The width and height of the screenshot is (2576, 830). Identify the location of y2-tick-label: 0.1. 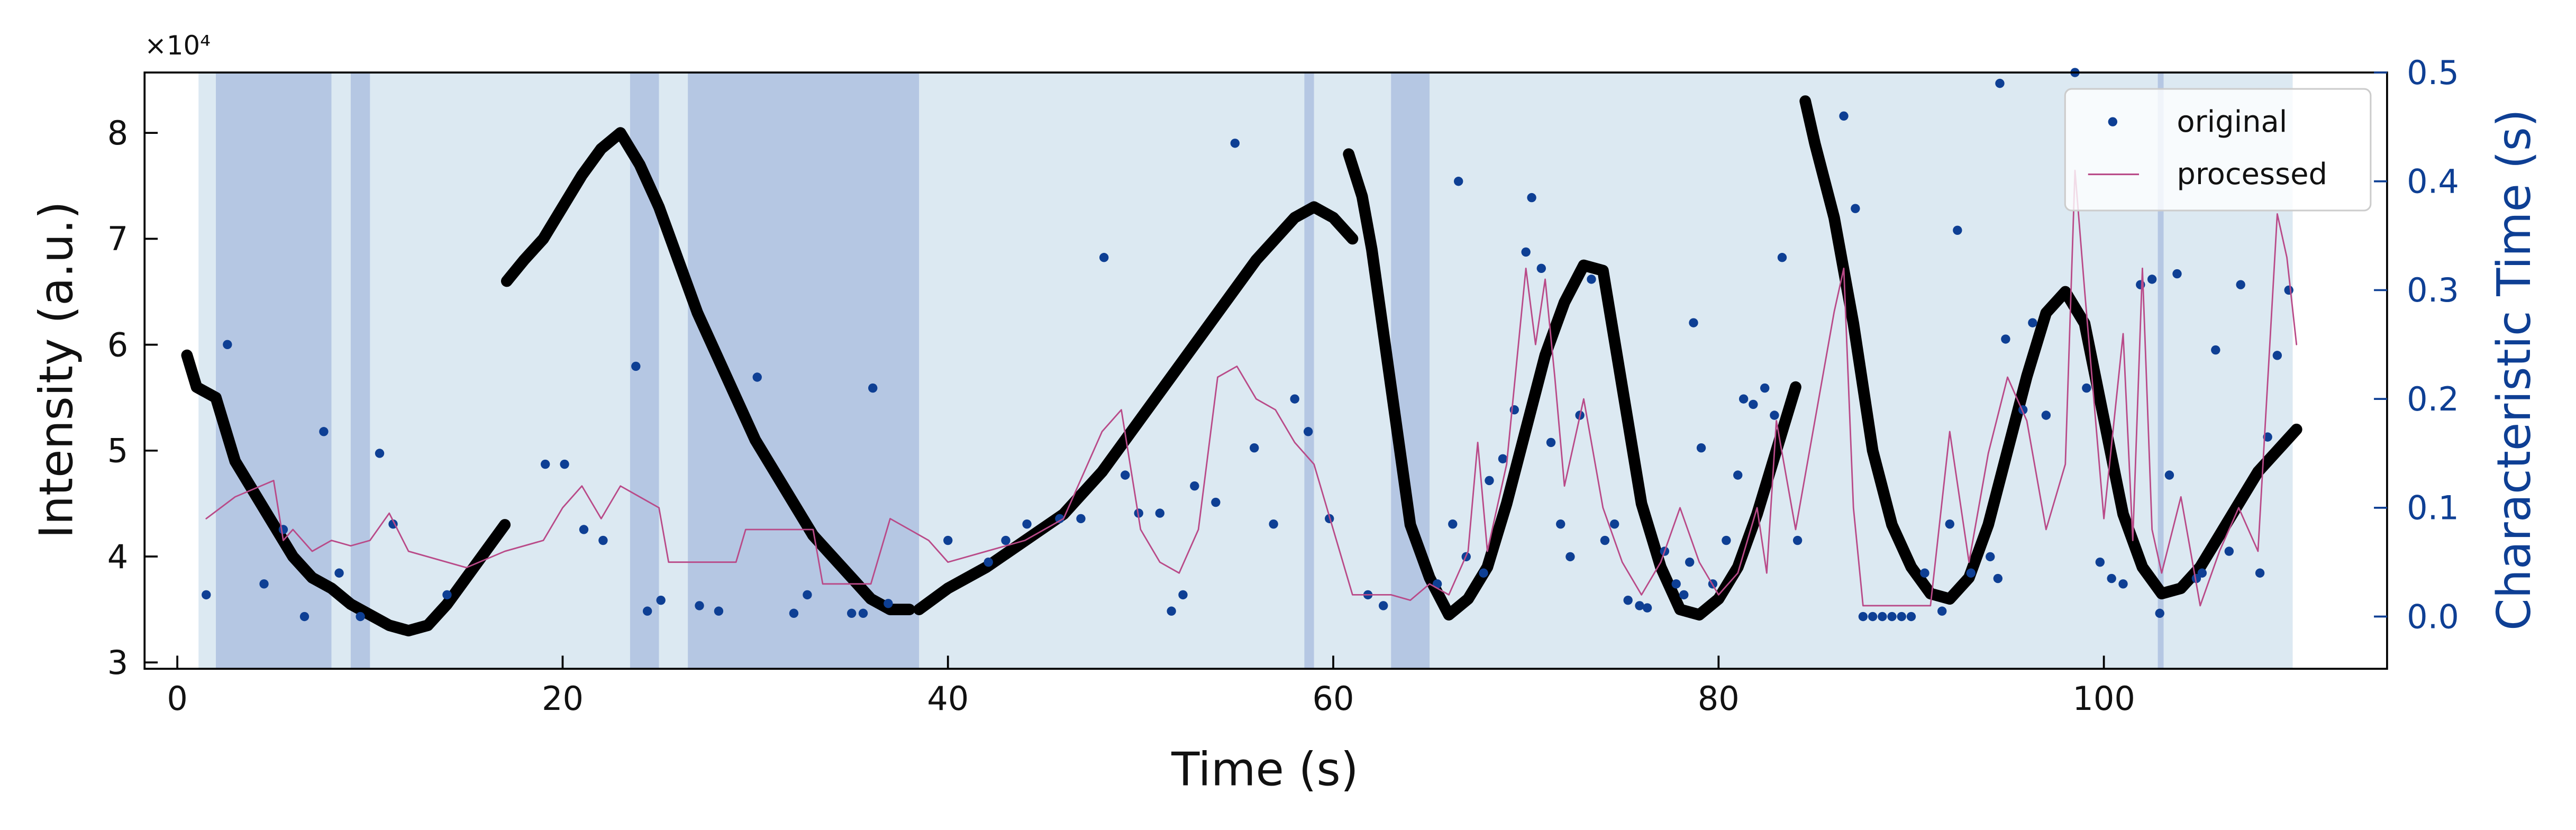
(2433, 508).